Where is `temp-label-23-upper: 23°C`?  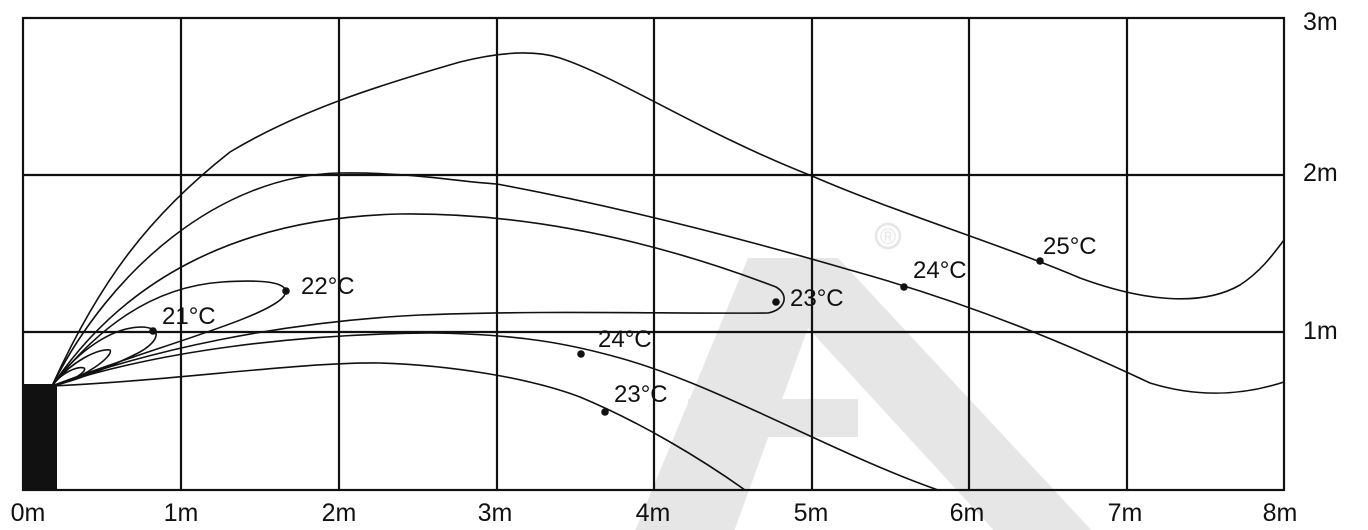
temp-label-23-upper: 23°C is located at coordinates (817, 298).